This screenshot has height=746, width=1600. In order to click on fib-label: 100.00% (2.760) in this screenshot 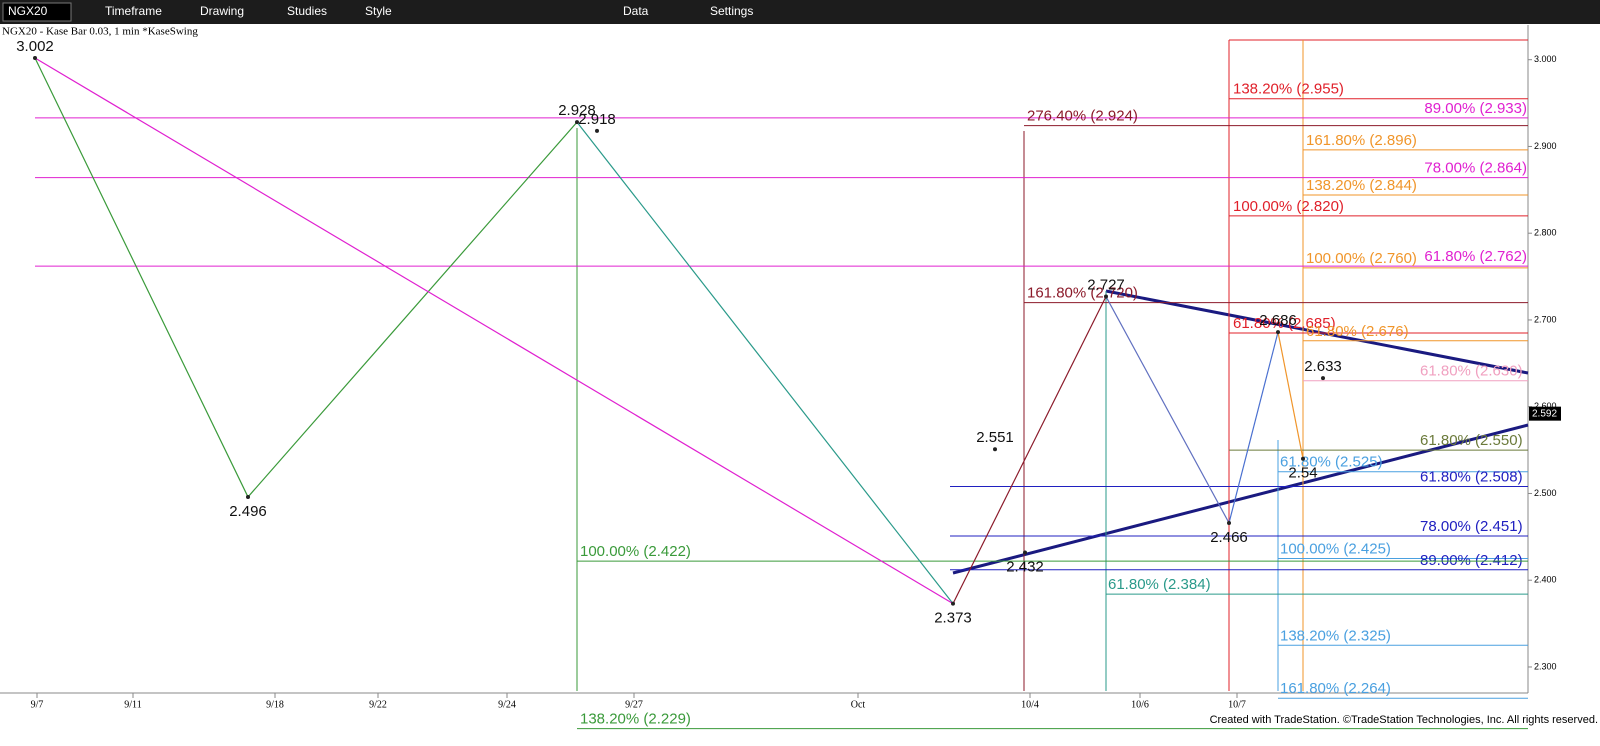, I will do `click(1361, 258)`.